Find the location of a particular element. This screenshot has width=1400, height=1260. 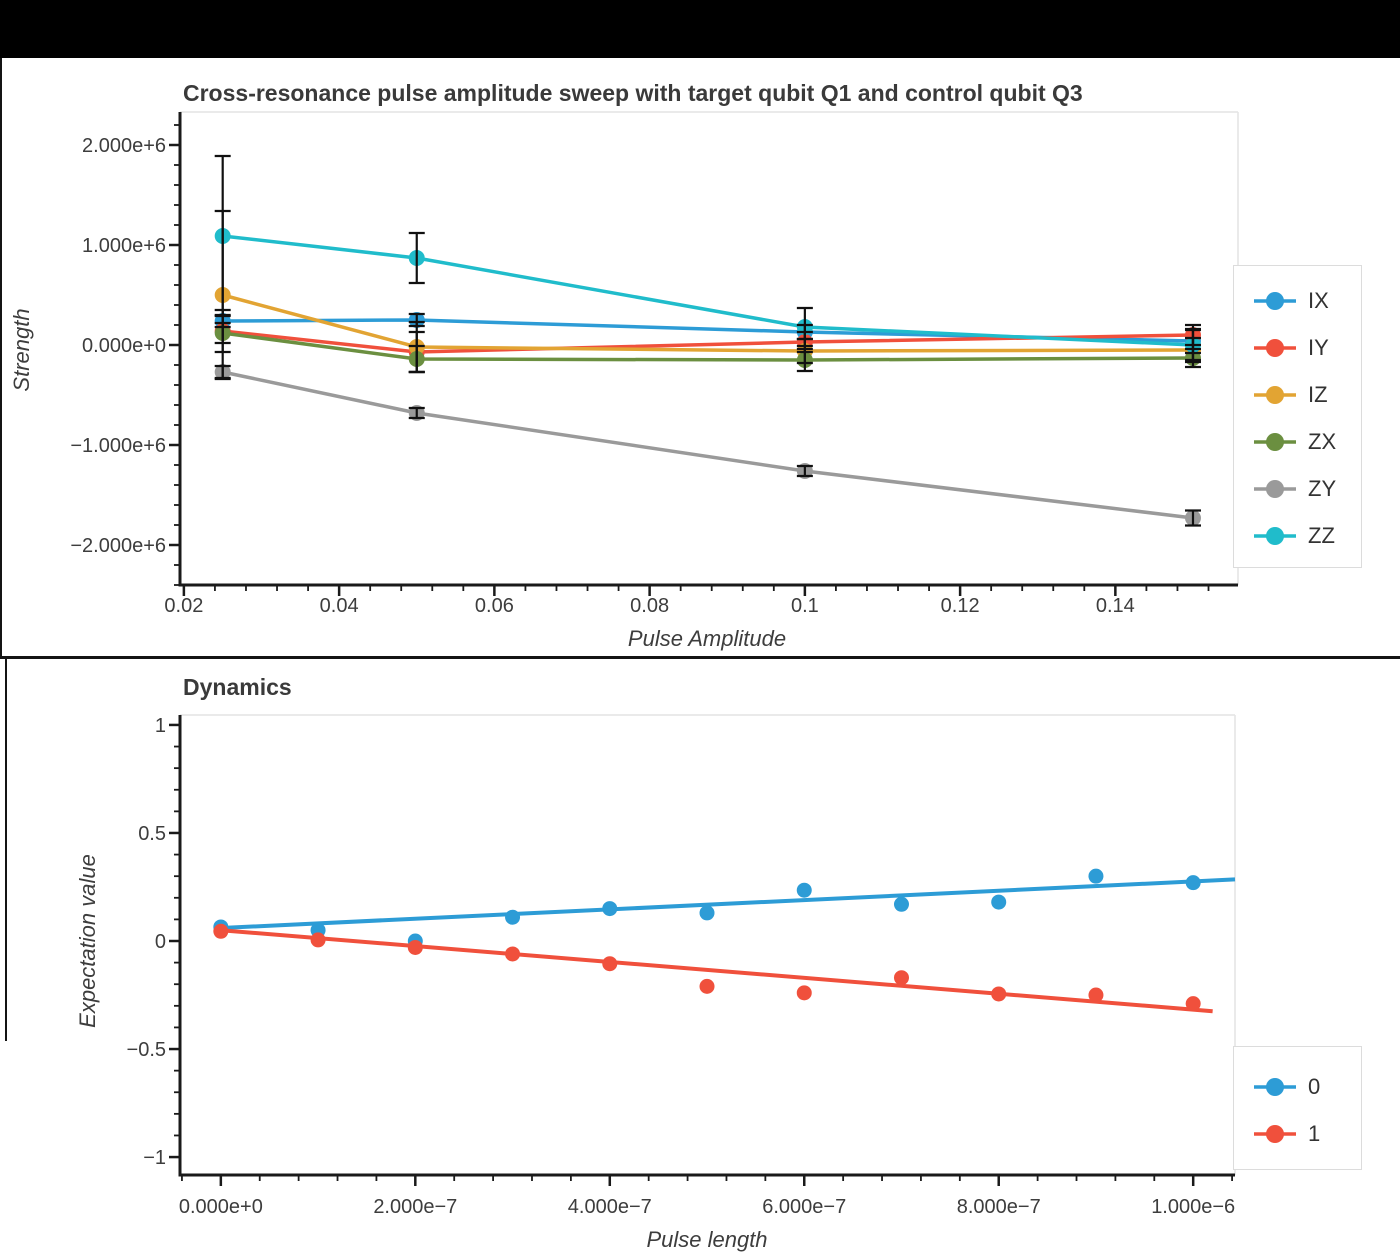

legend-item-IZ: IZ is located at coordinates (1297, 394).